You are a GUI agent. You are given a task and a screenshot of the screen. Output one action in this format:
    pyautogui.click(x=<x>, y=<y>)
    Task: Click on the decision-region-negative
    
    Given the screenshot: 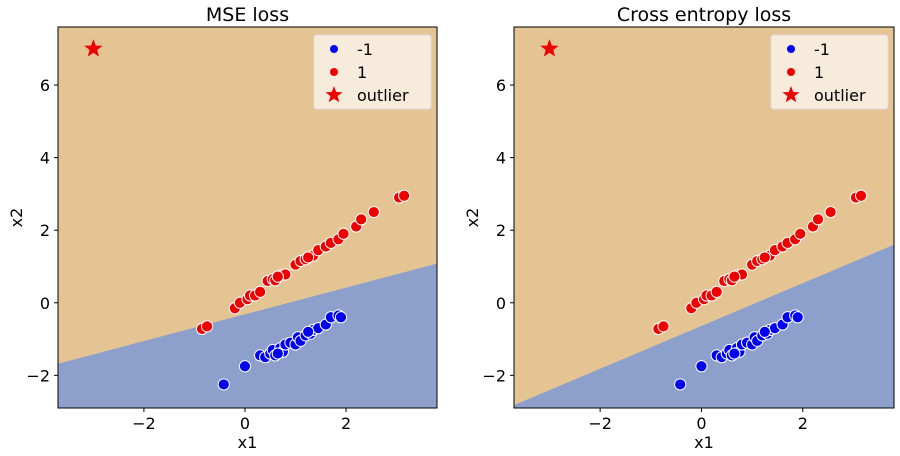 What is the action you would take?
    pyautogui.click(x=247, y=335)
    